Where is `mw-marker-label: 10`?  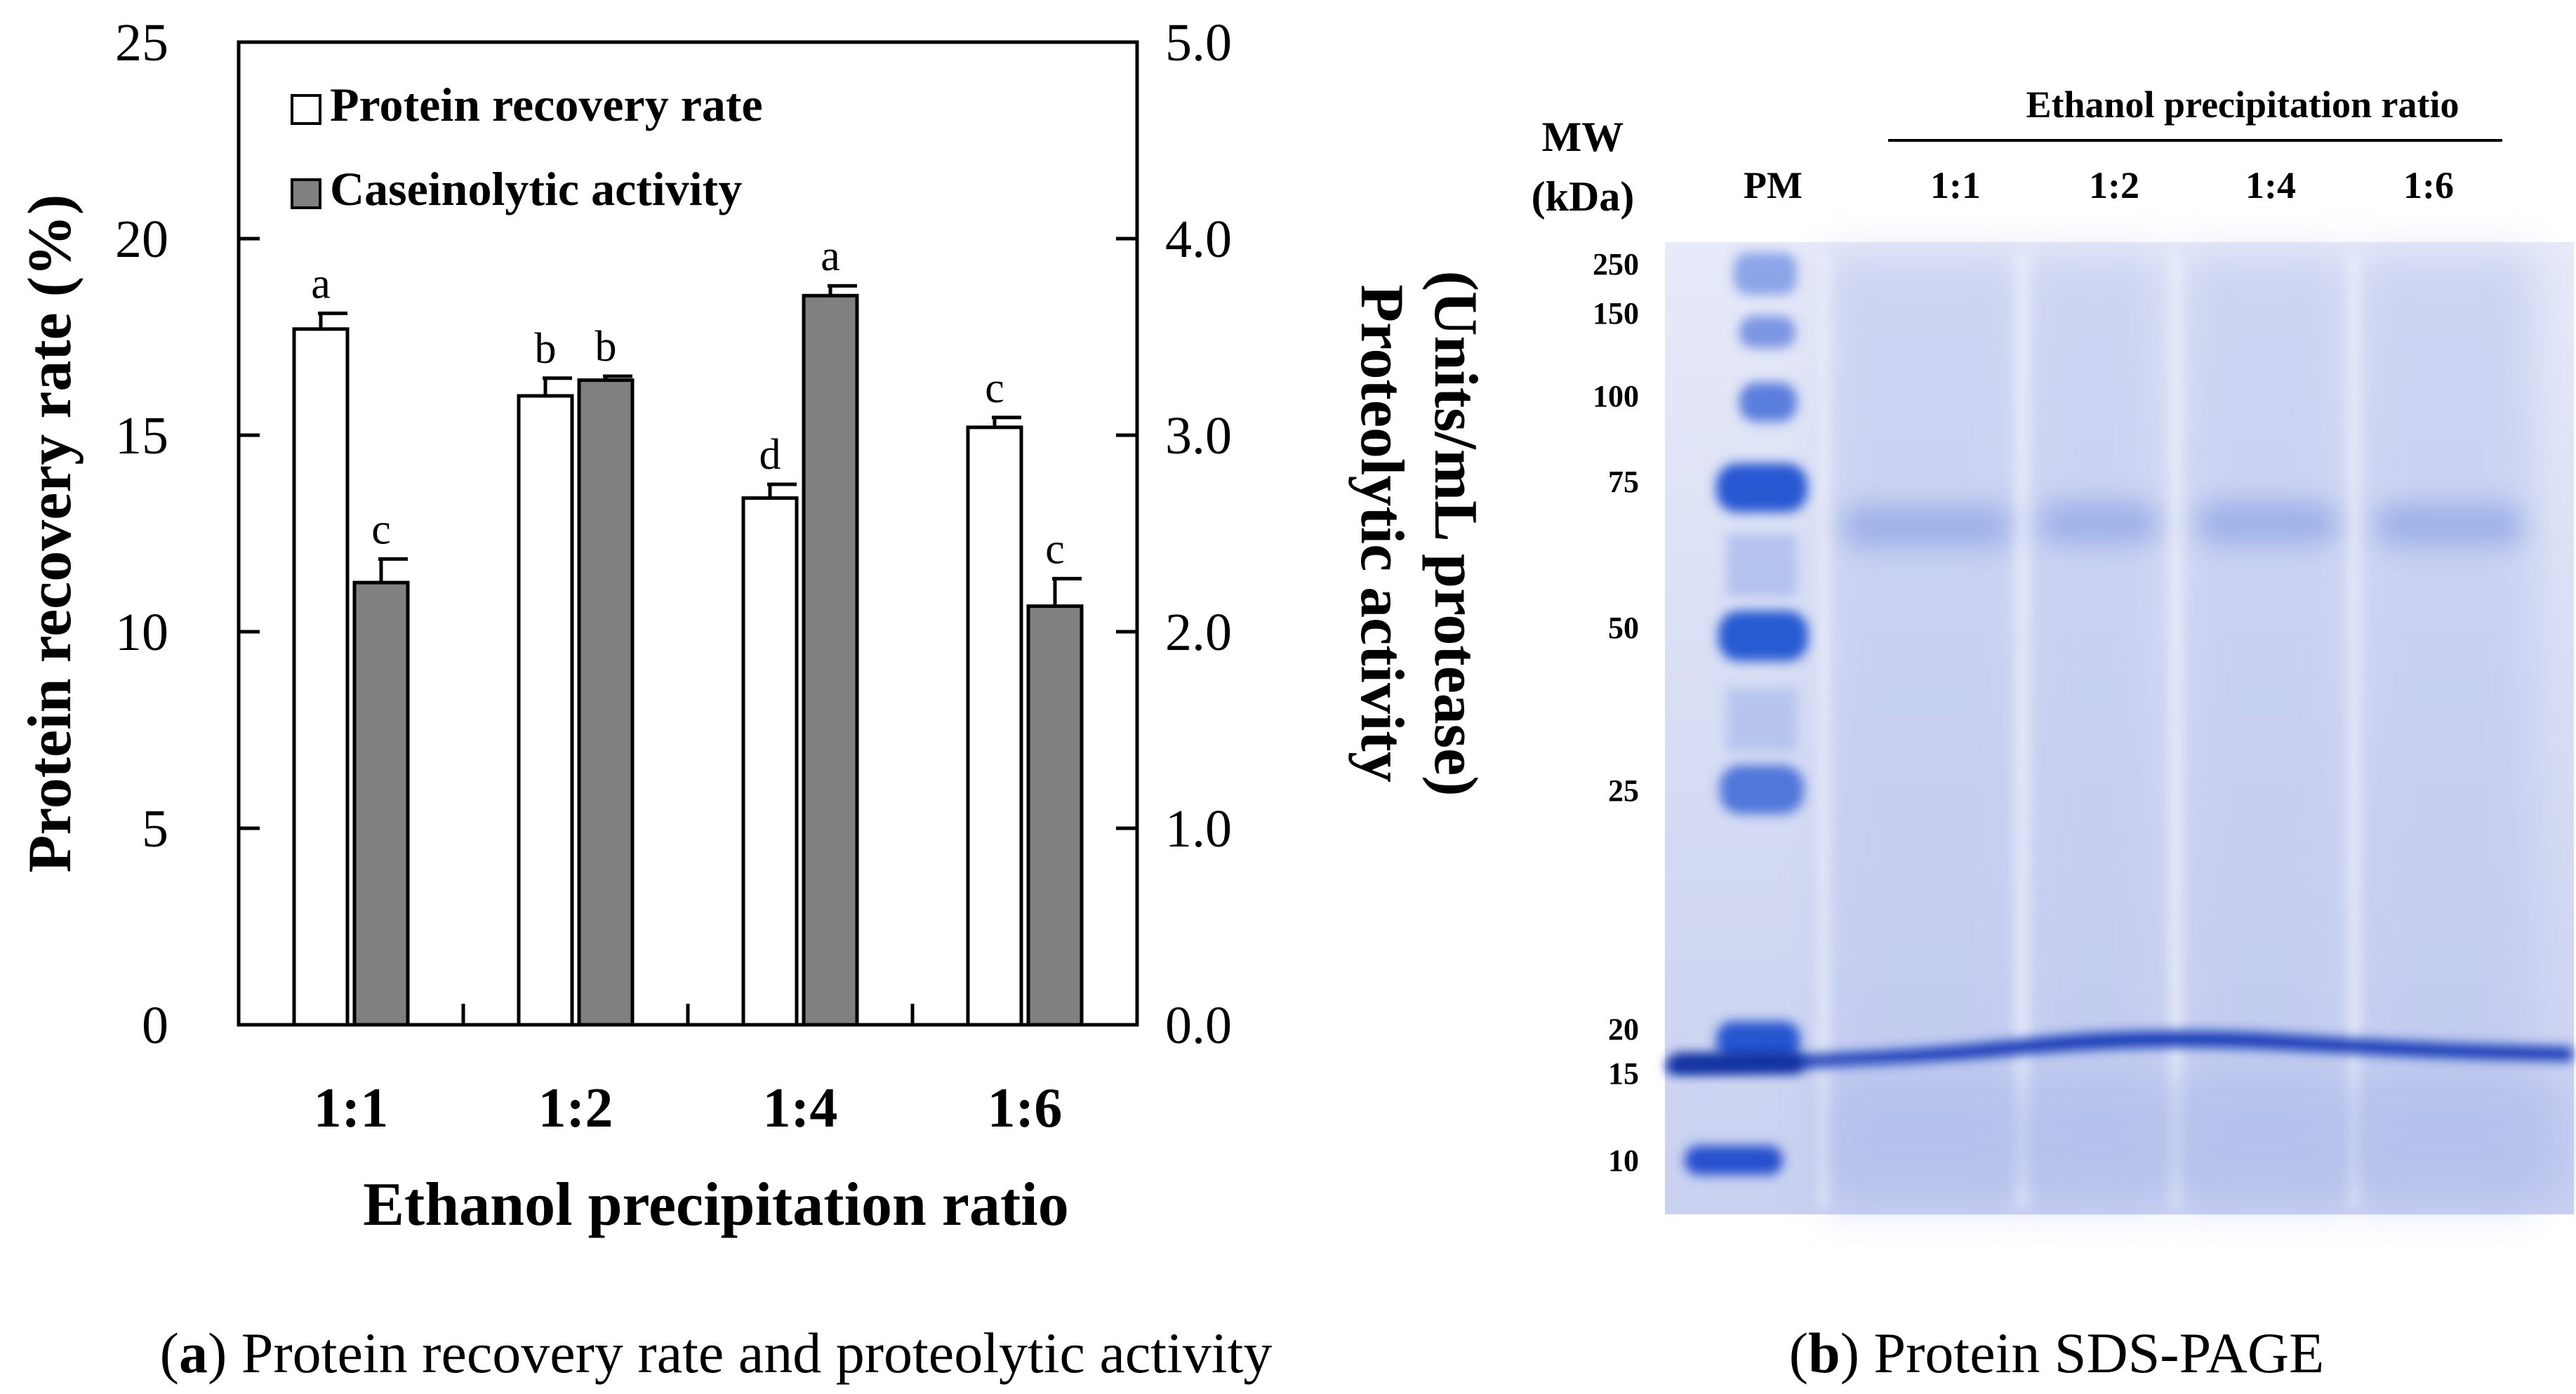 mw-marker-label: 10 is located at coordinates (1624, 1160).